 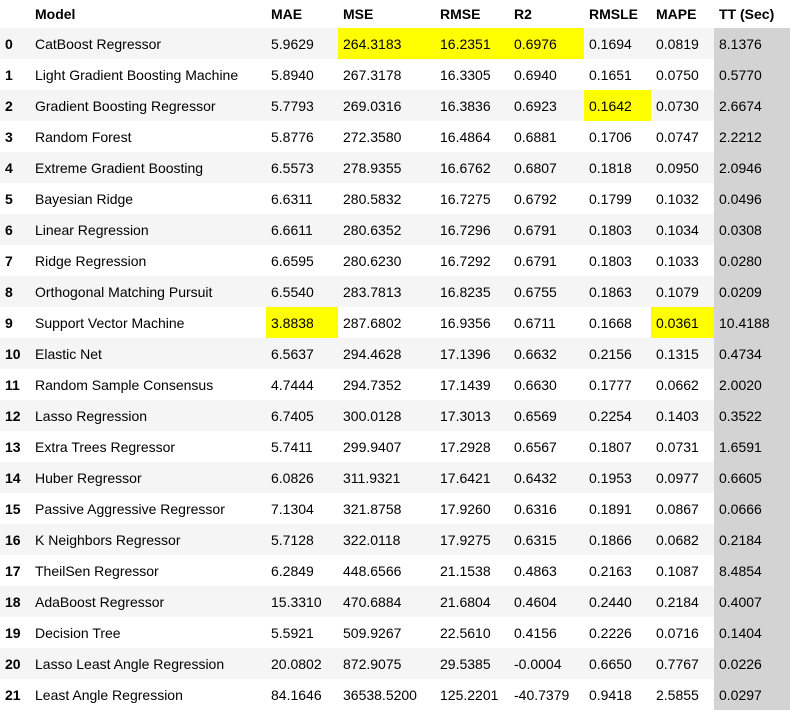 I want to click on mae-cell: 5.9629, so click(x=292, y=43).